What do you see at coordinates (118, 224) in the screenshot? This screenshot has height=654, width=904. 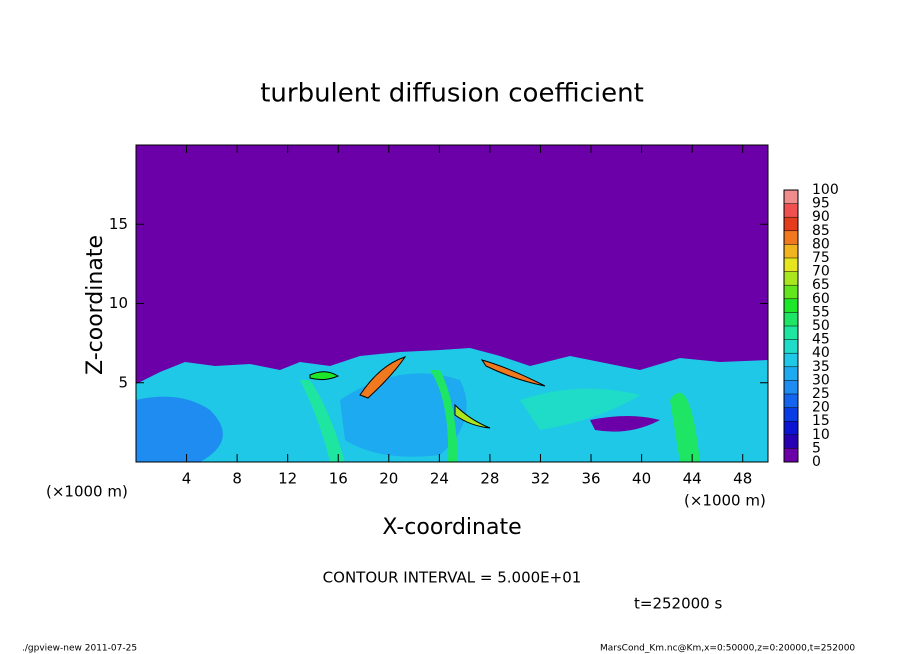 I see `y-tick-label: 15` at bounding box center [118, 224].